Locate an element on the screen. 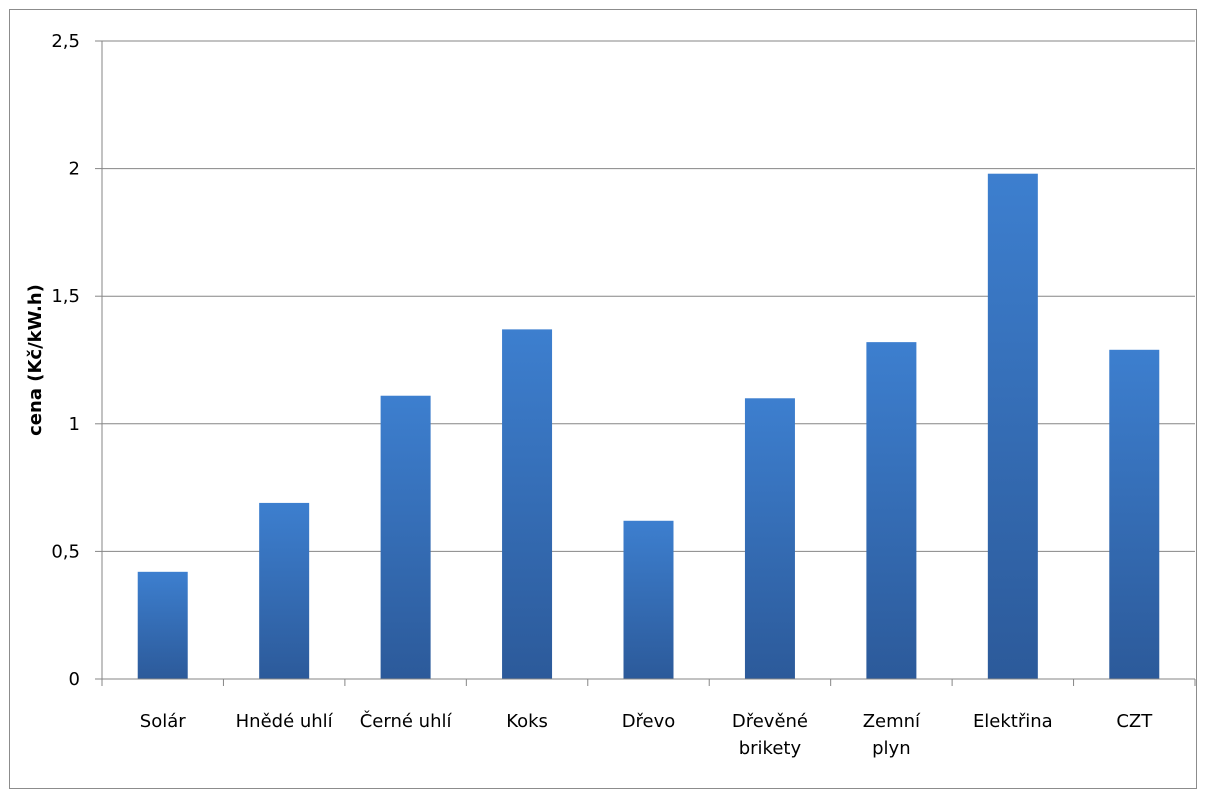 The image size is (1206, 798). y-tick-label: 2,5 is located at coordinates (65, 41).